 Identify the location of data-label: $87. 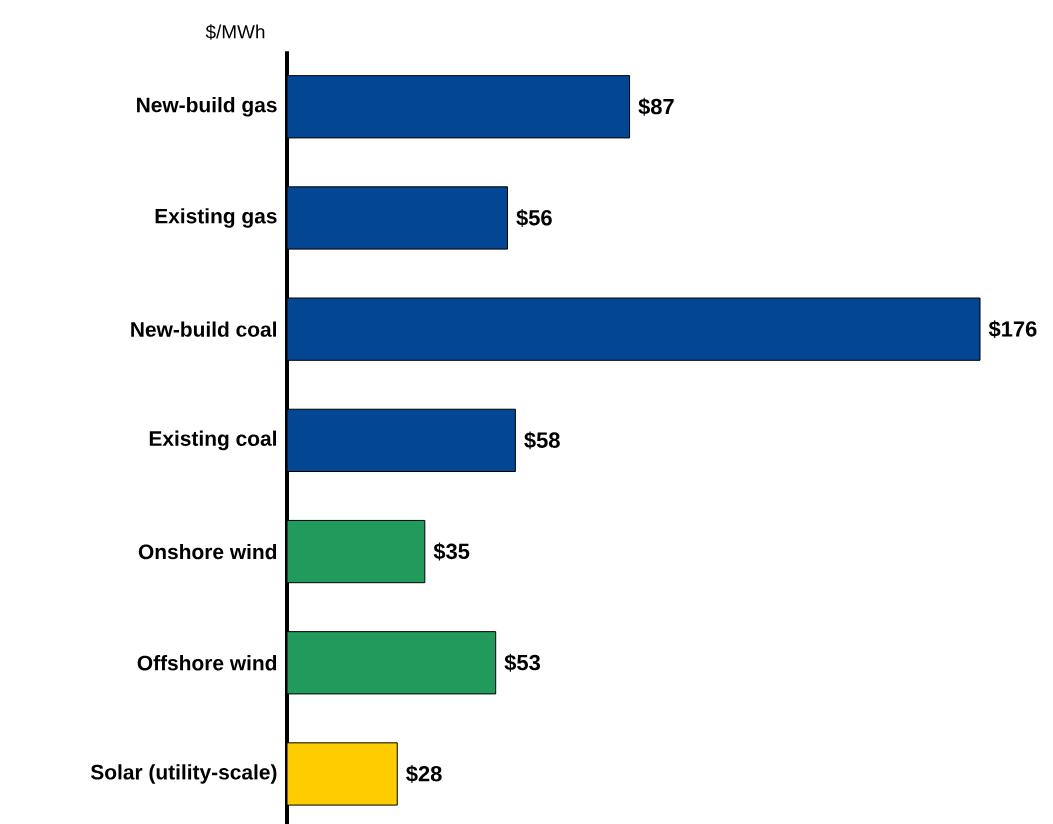
(656, 106).